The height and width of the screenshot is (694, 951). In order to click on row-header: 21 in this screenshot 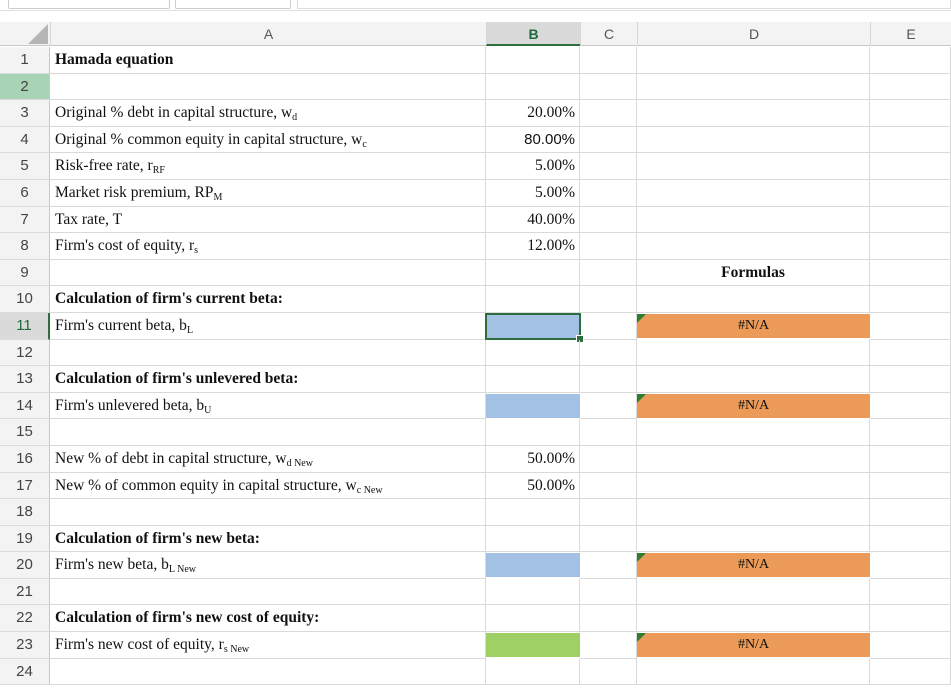, I will do `click(25, 592)`.